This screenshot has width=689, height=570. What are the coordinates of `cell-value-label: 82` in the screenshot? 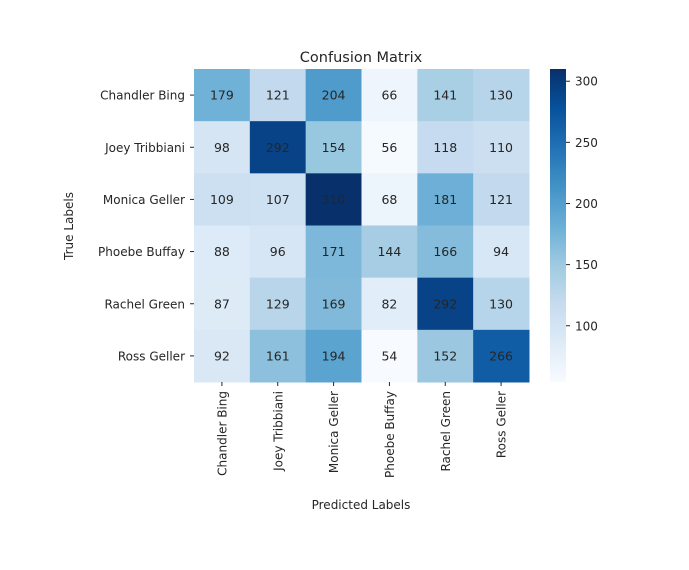 It's located at (389, 303).